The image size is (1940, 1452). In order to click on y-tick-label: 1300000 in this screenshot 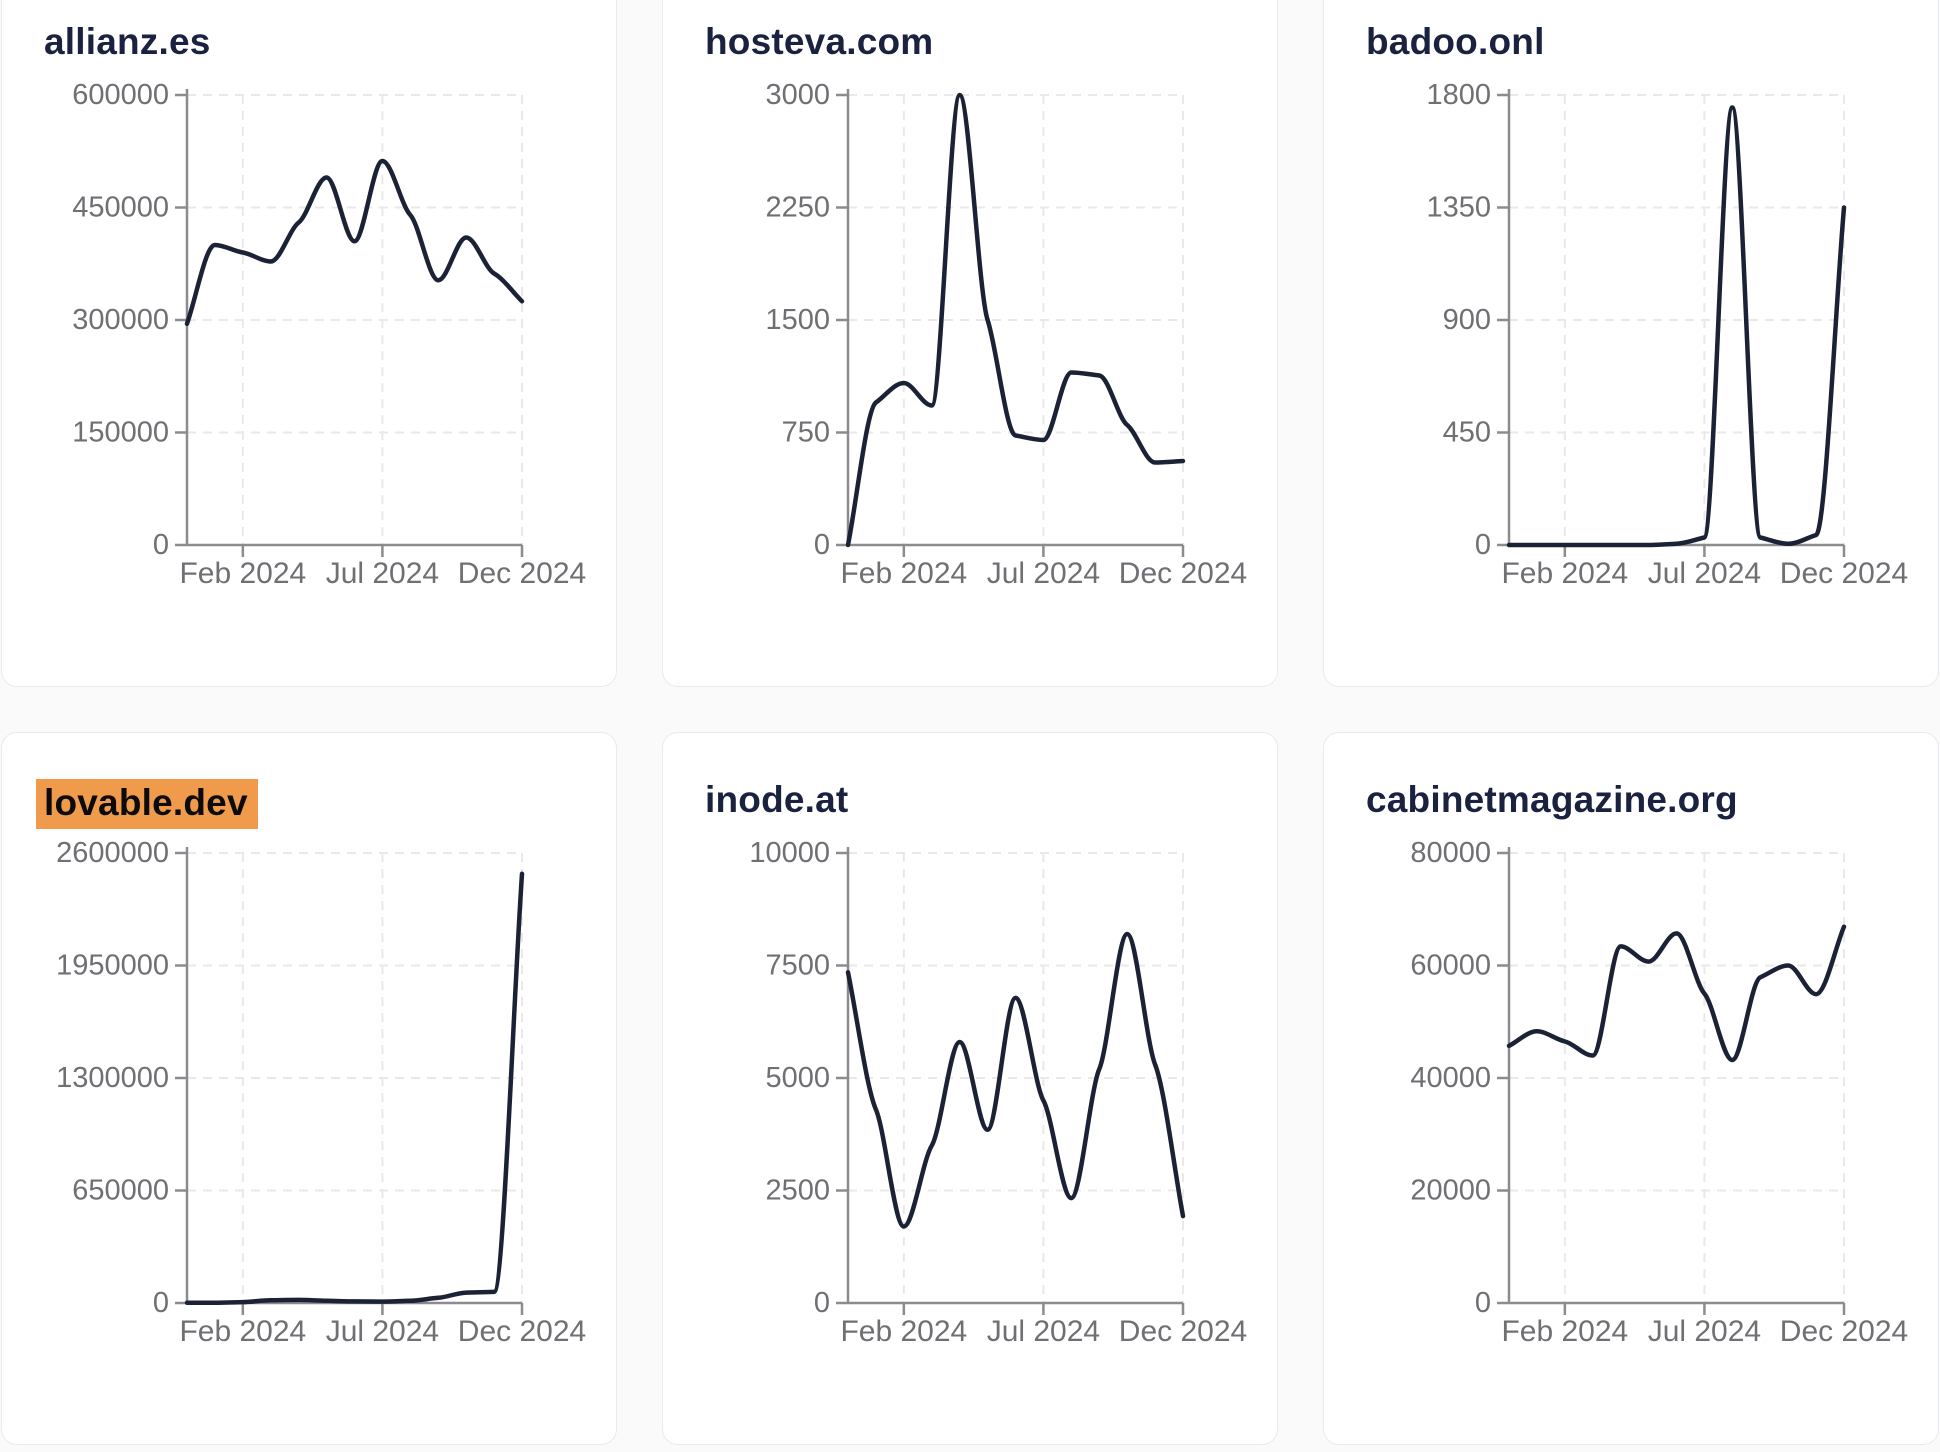, I will do `click(112, 1078)`.